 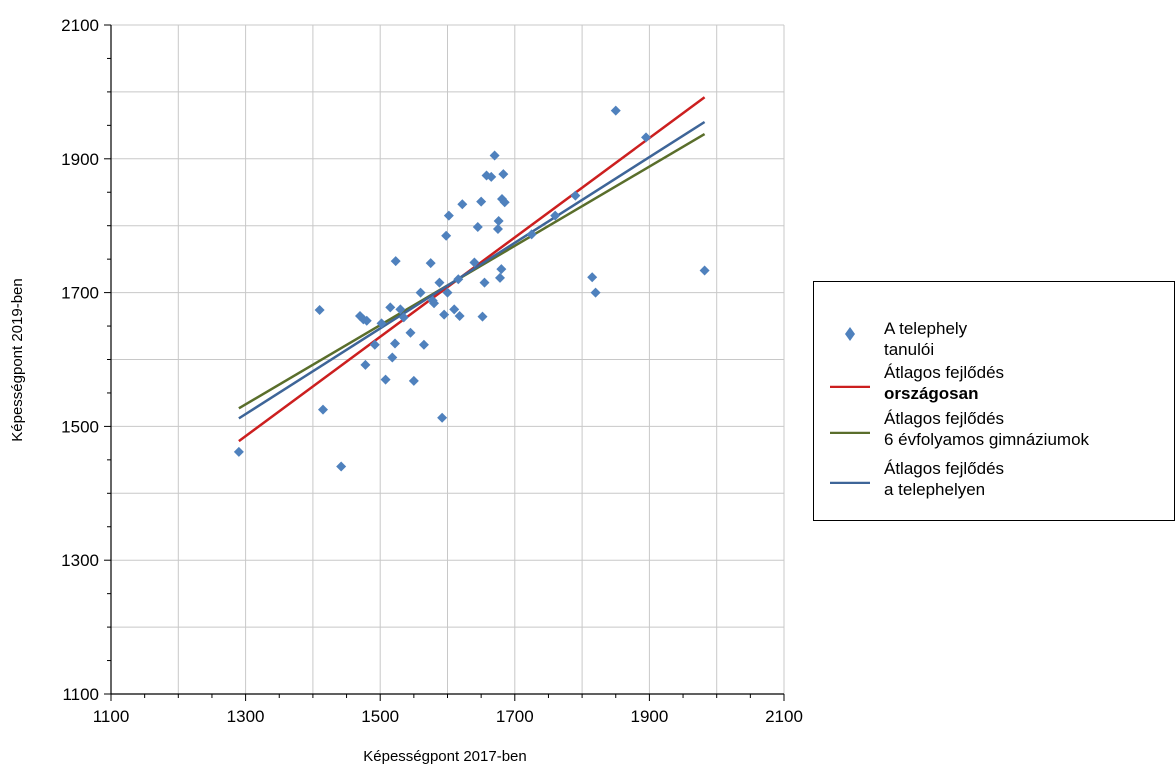 I want to click on legend-label-line1: A telephely, so click(x=925, y=328).